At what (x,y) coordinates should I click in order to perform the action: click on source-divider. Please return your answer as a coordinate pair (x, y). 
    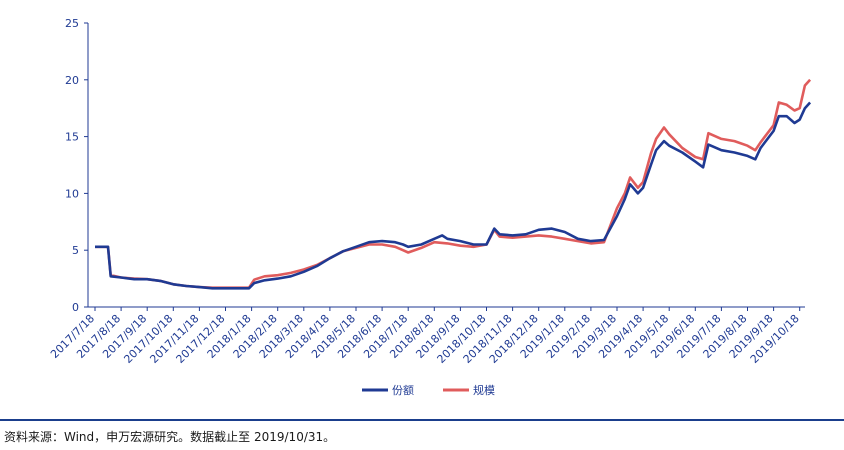
    Looking at the image, I should click on (422, 420).